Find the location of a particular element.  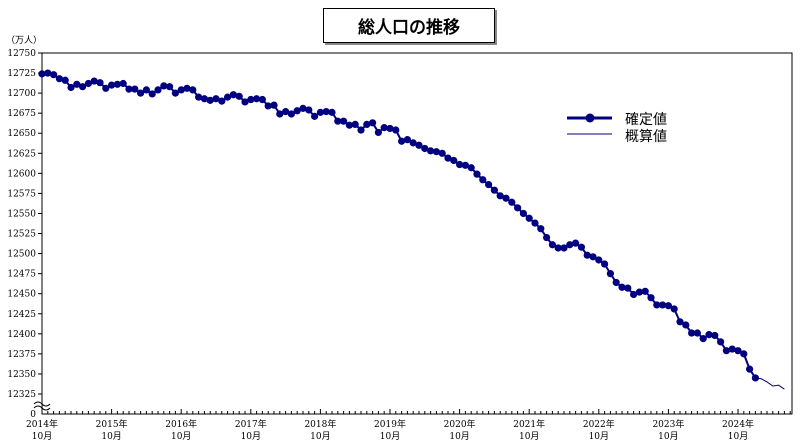

y-tick-label: 12550 is located at coordinates (21, 214).